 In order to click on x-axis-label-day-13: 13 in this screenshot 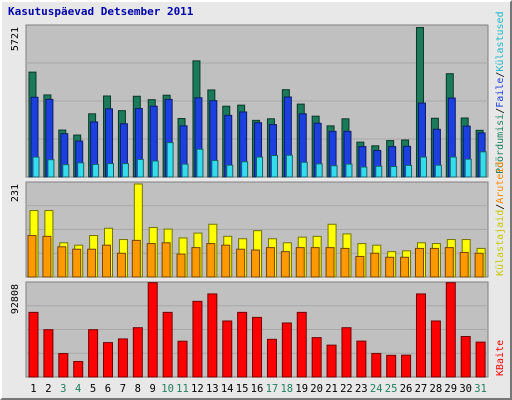, I will do `click(212, 389)`.